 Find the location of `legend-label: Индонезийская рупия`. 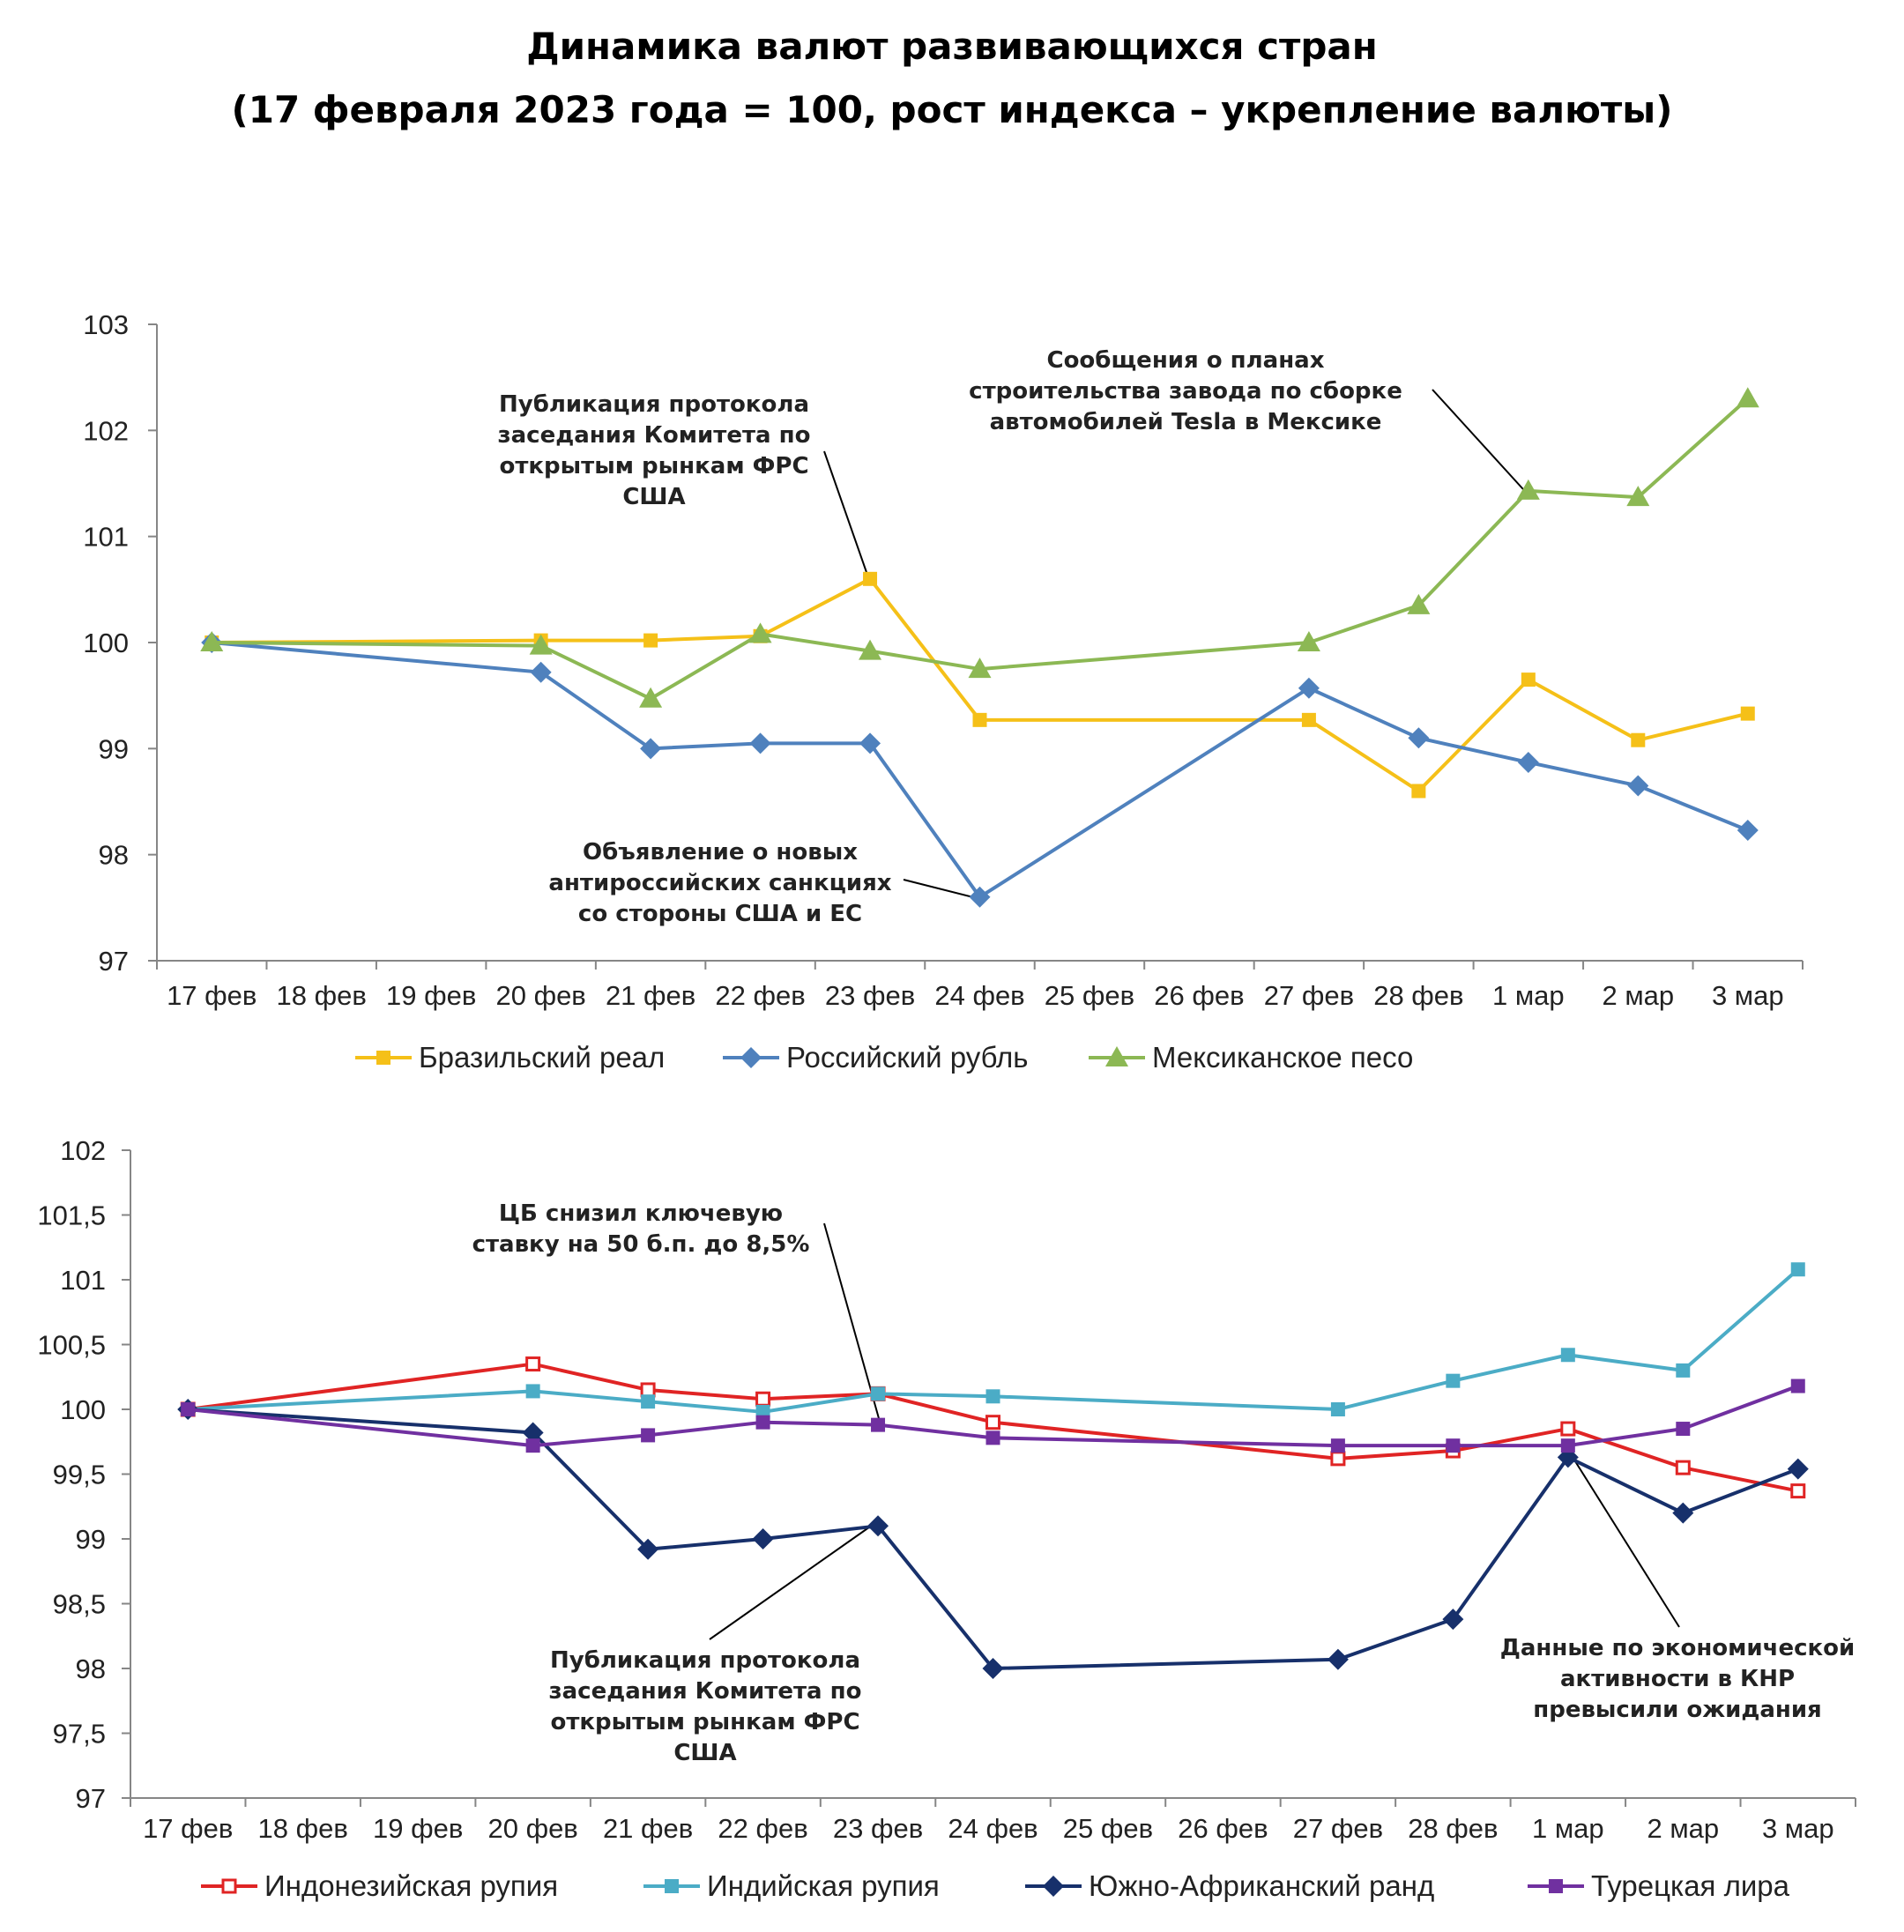

legend-label: Индонезийская рупия is located at coordinates (411, 1885).